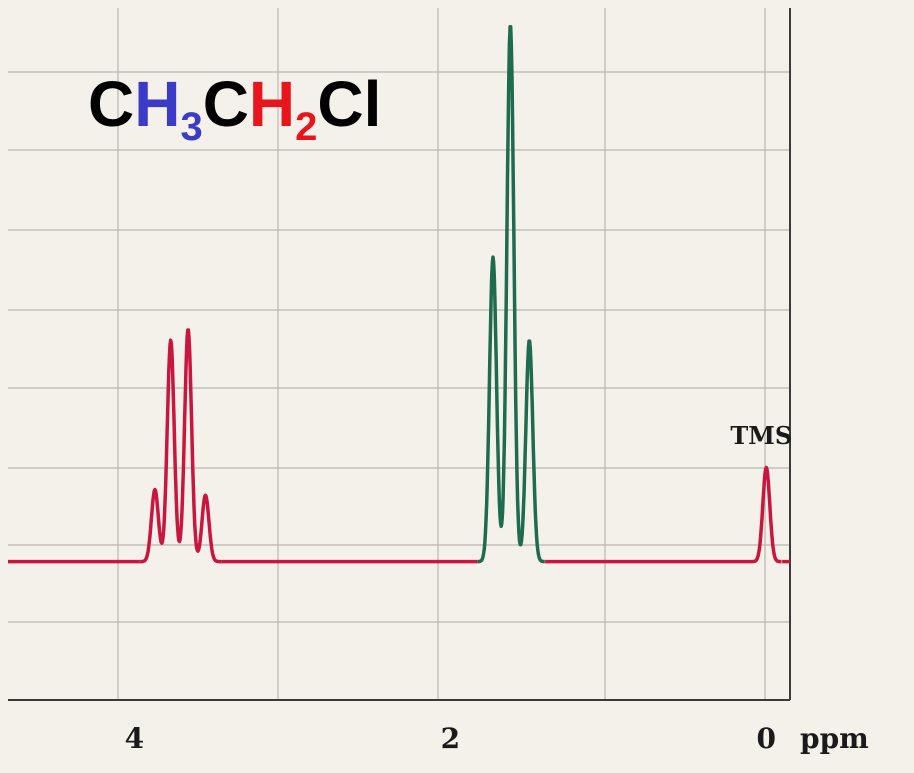 This screenshot has width=914, height=773. I want to click on formula-part-3: C, so click(225, 104).